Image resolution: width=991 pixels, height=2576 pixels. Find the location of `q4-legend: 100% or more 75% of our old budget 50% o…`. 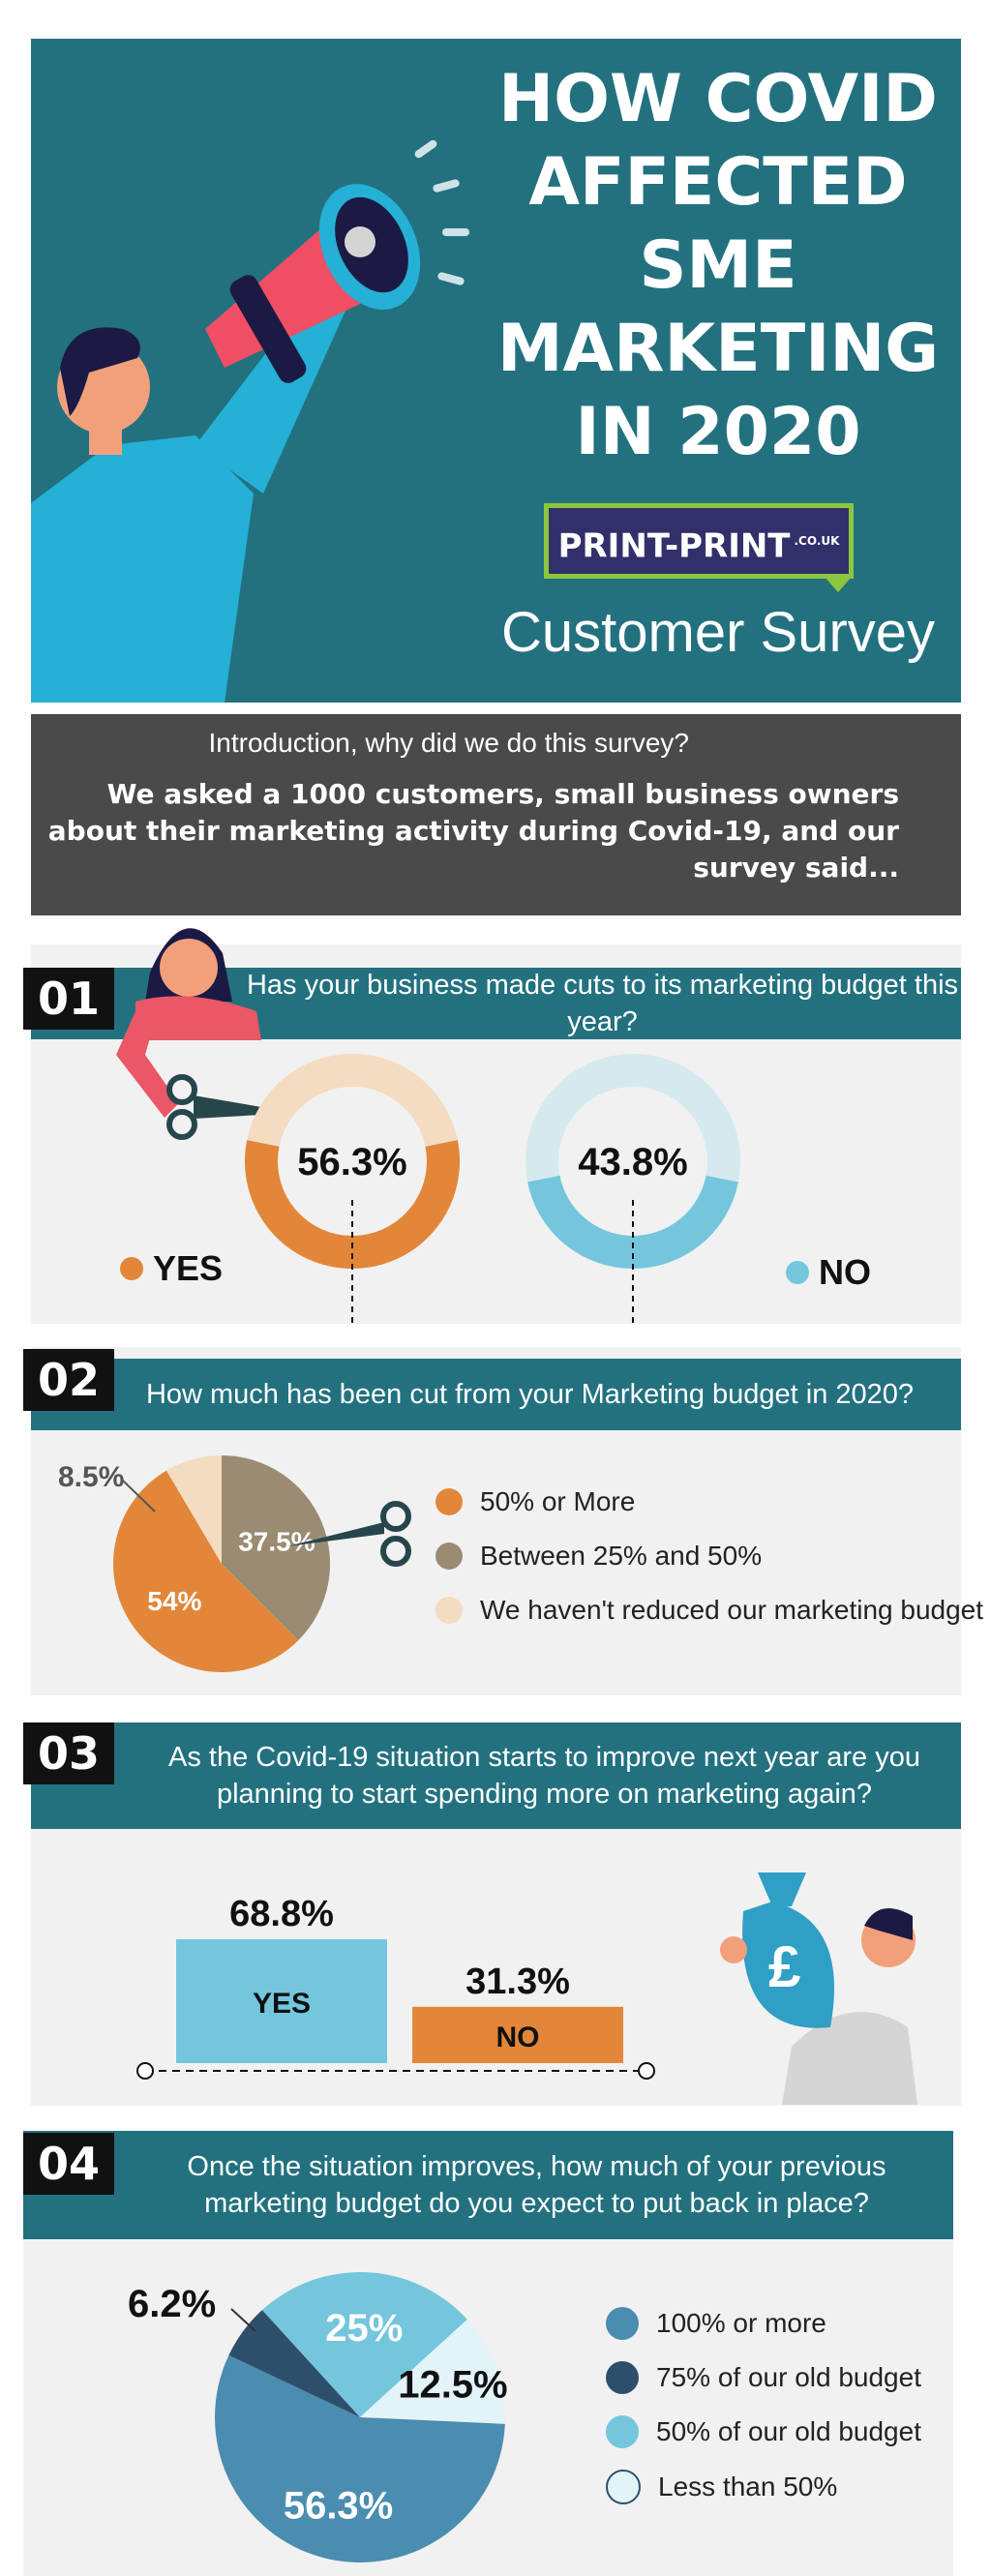

q4-legend: 100% or more 75% of our old budget 50% o… is located at coordinates (763, 2416).